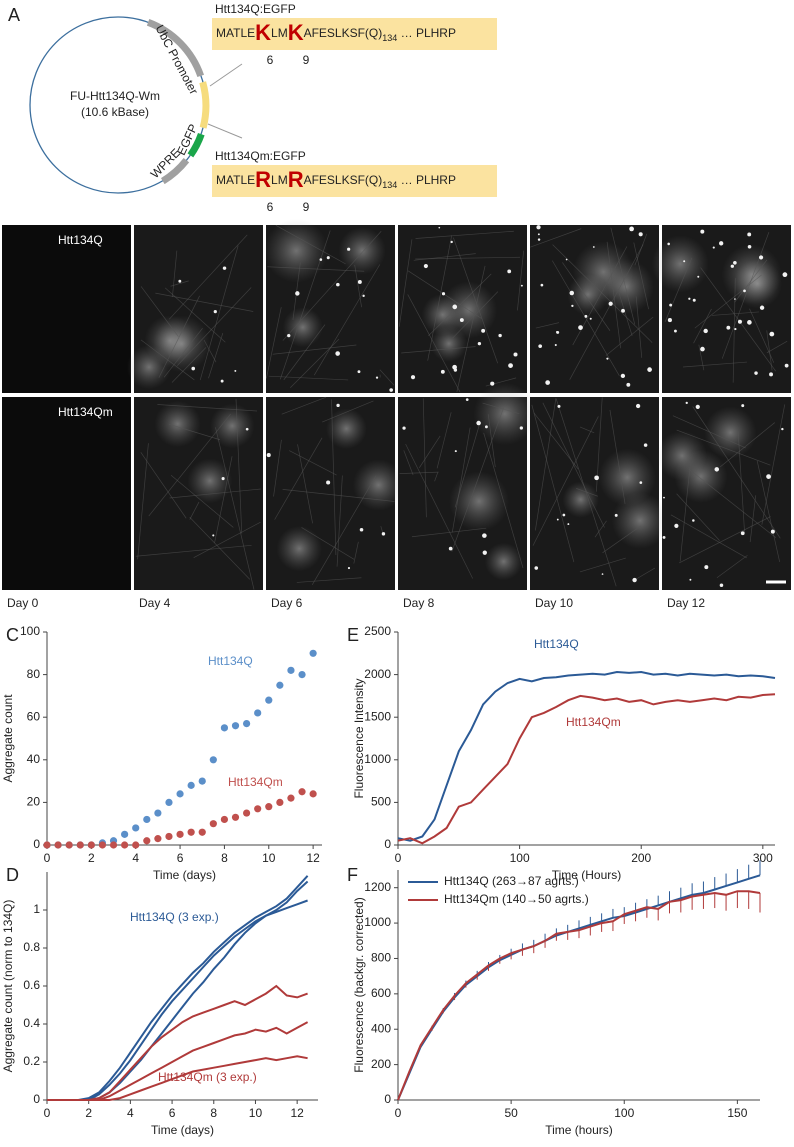 The width and height of the screenshot is (794, 1147). I want to click on x-tick-label: 0, so click(47, 858).